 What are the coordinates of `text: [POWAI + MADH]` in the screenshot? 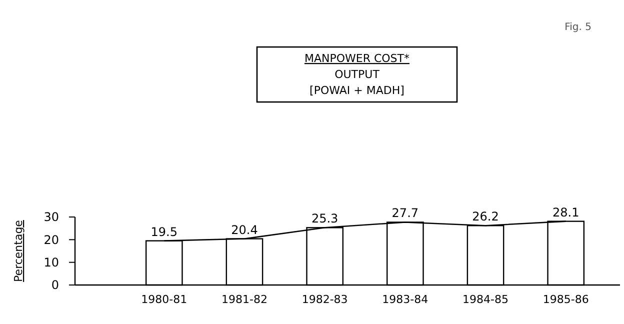 It's located at (357, 90).